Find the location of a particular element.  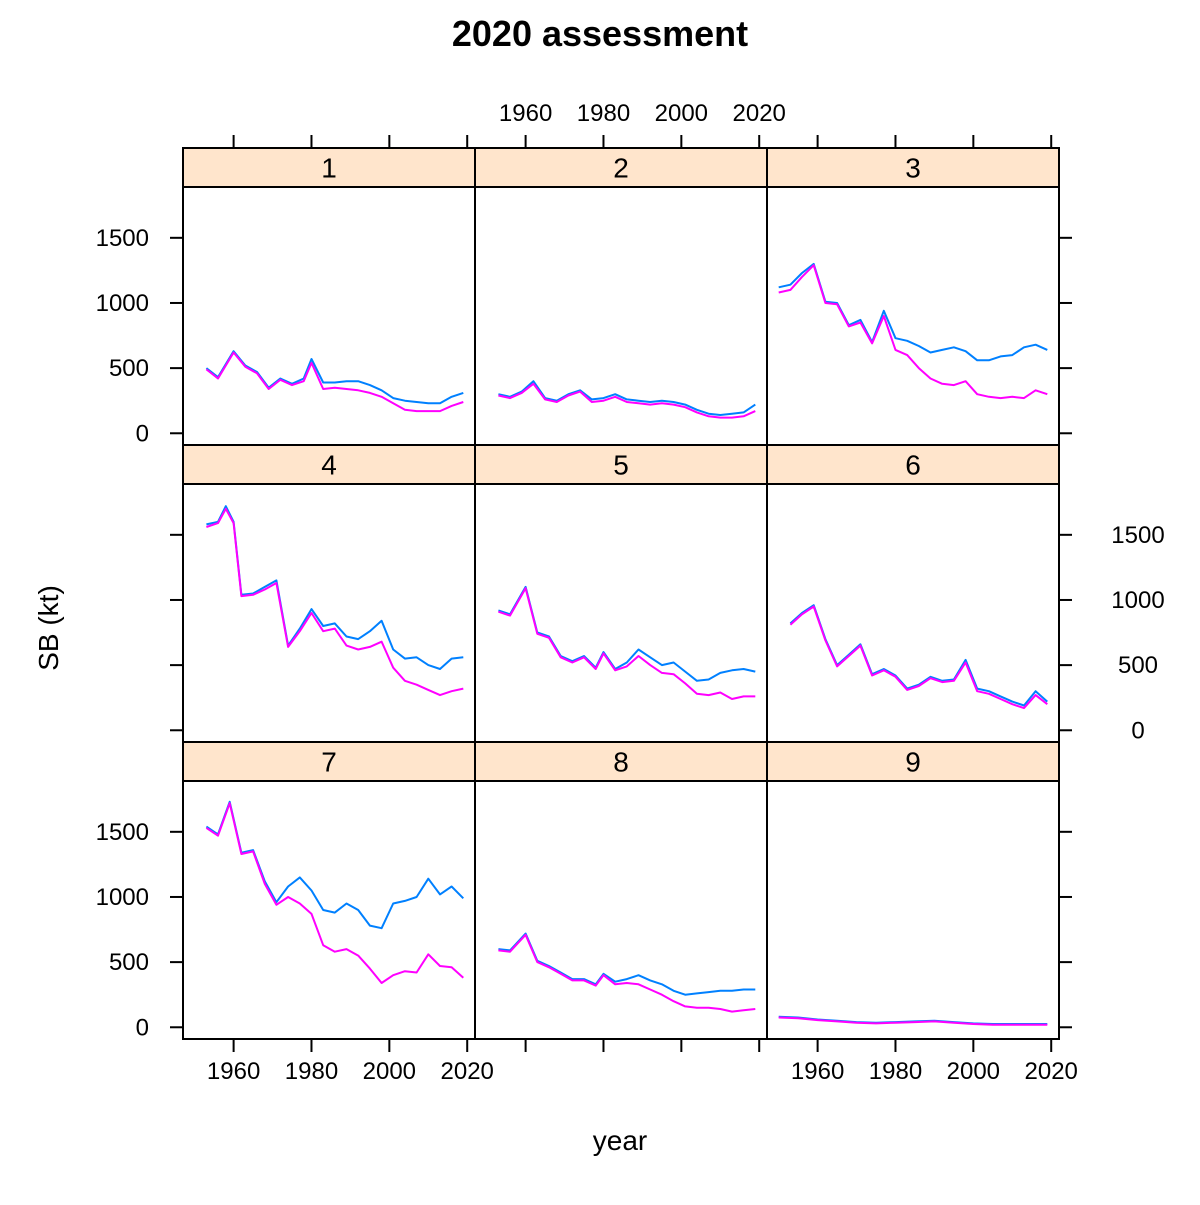

x-tick-label-bottom-2-1960: 1960 is located at coordinates (817, 1071).